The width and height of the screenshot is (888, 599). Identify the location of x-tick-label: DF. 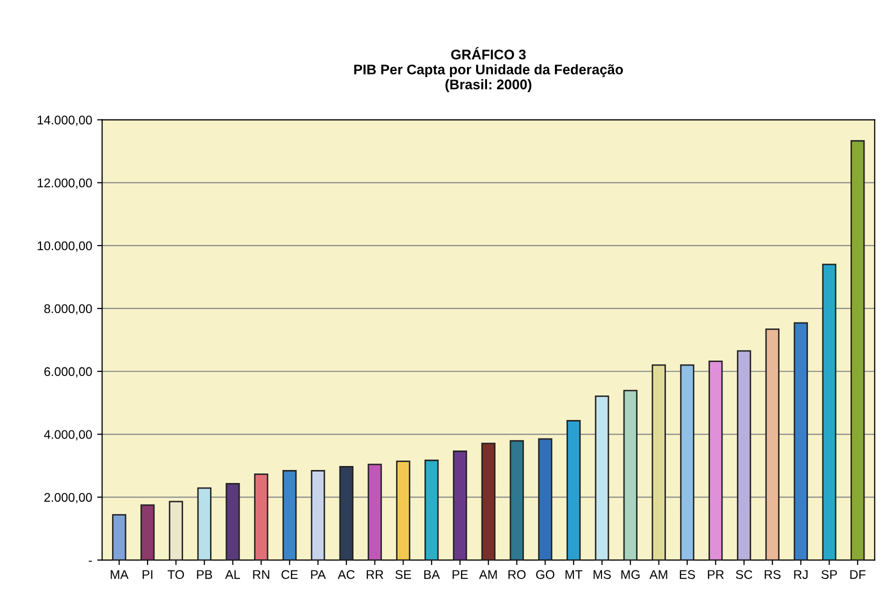
(858, 574).